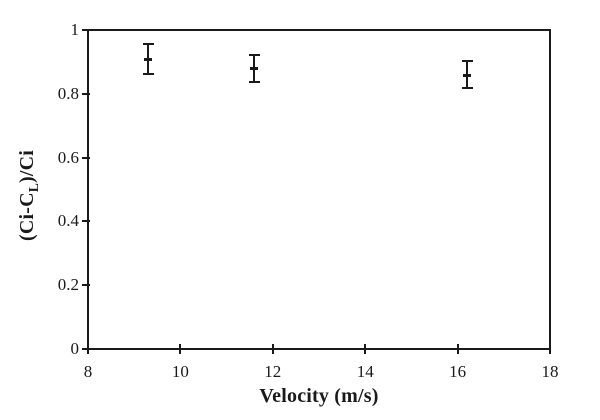  What do you see at coordinates (550, 371) in the screenshot?
I see `x-tick-label: 18` at bounding box center [550, 371].